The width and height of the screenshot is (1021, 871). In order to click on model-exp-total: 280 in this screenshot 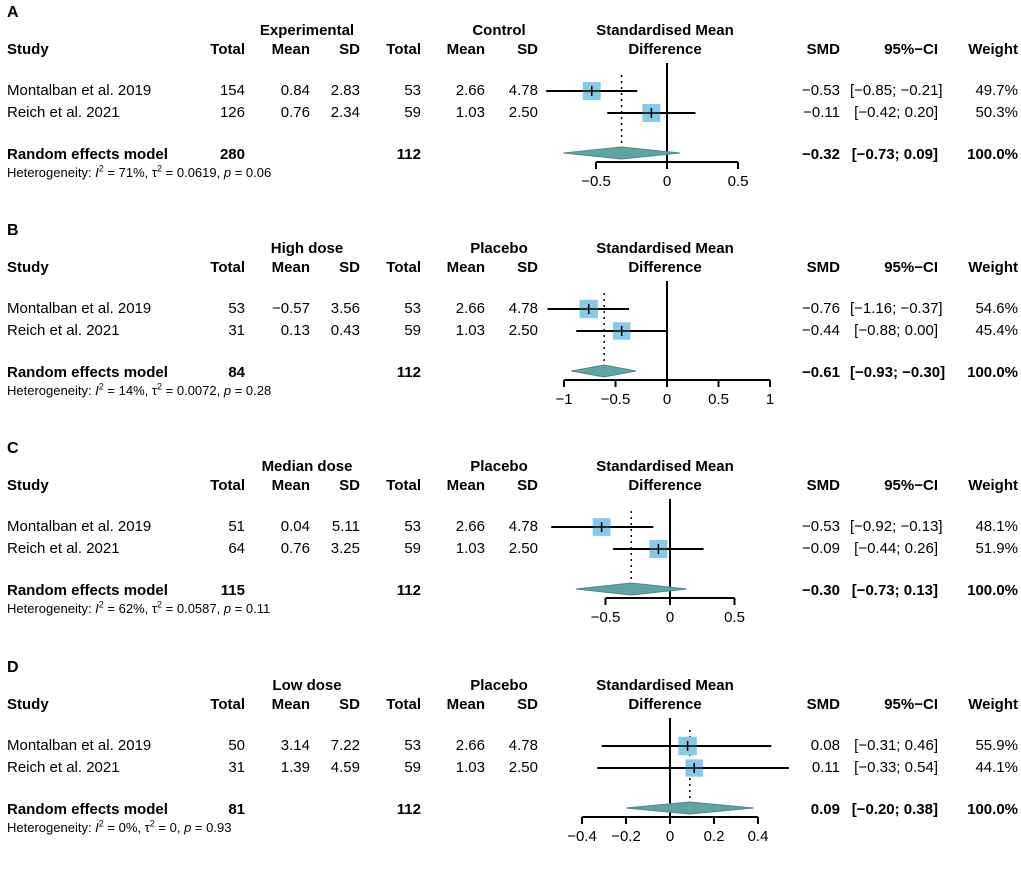, I will do `click(232, 154)`.